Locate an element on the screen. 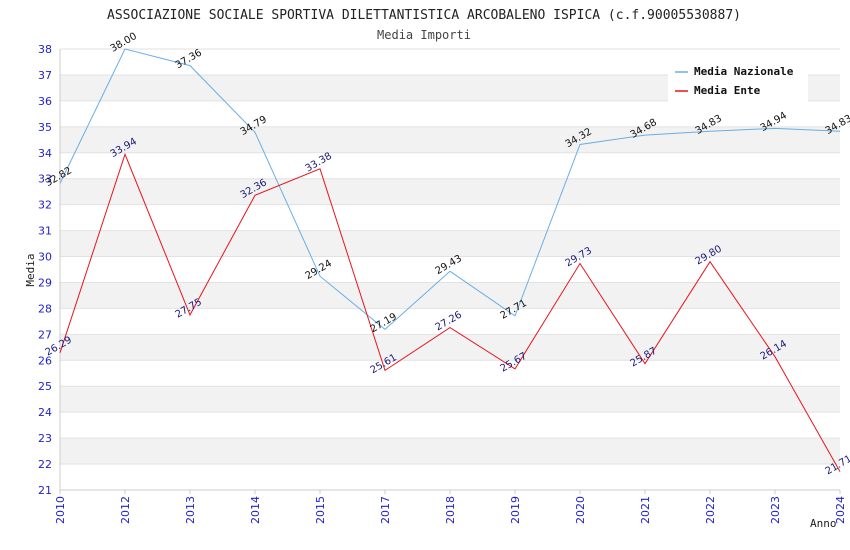 The image size is (850, 550). x-tick-label: 2024 is located at coordinates (840, 510).